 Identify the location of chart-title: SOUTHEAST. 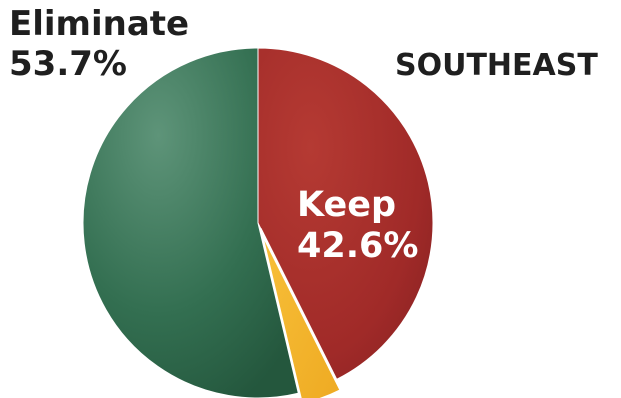
(496, 65).